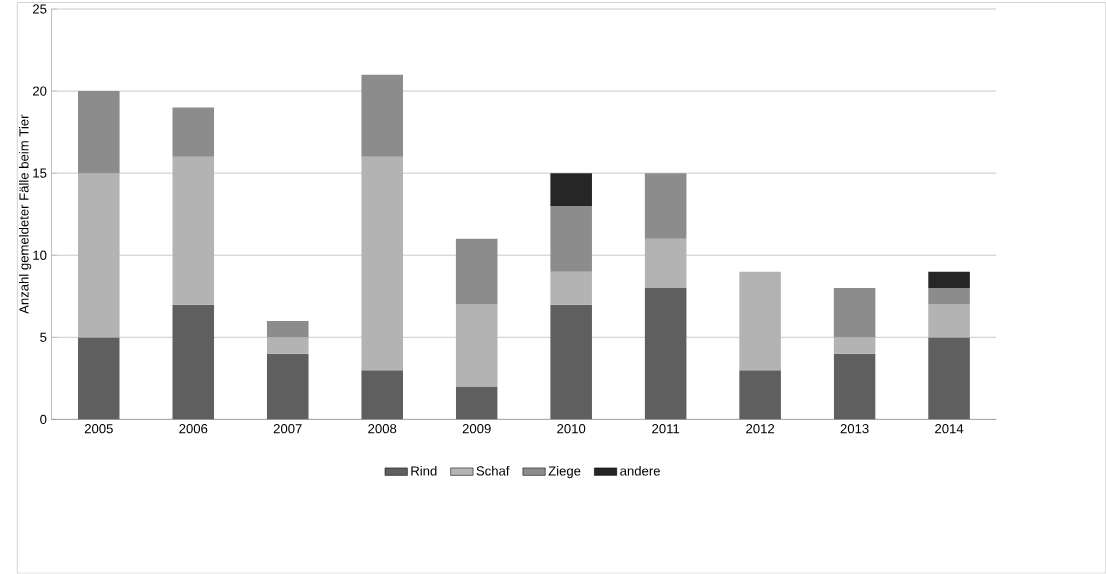 This screenshot has width=1106, height=574. What do you see at coordinates (43, 337) in the screenshot?
I see `y-tick-label: 5` at bounding box center [43, 337].